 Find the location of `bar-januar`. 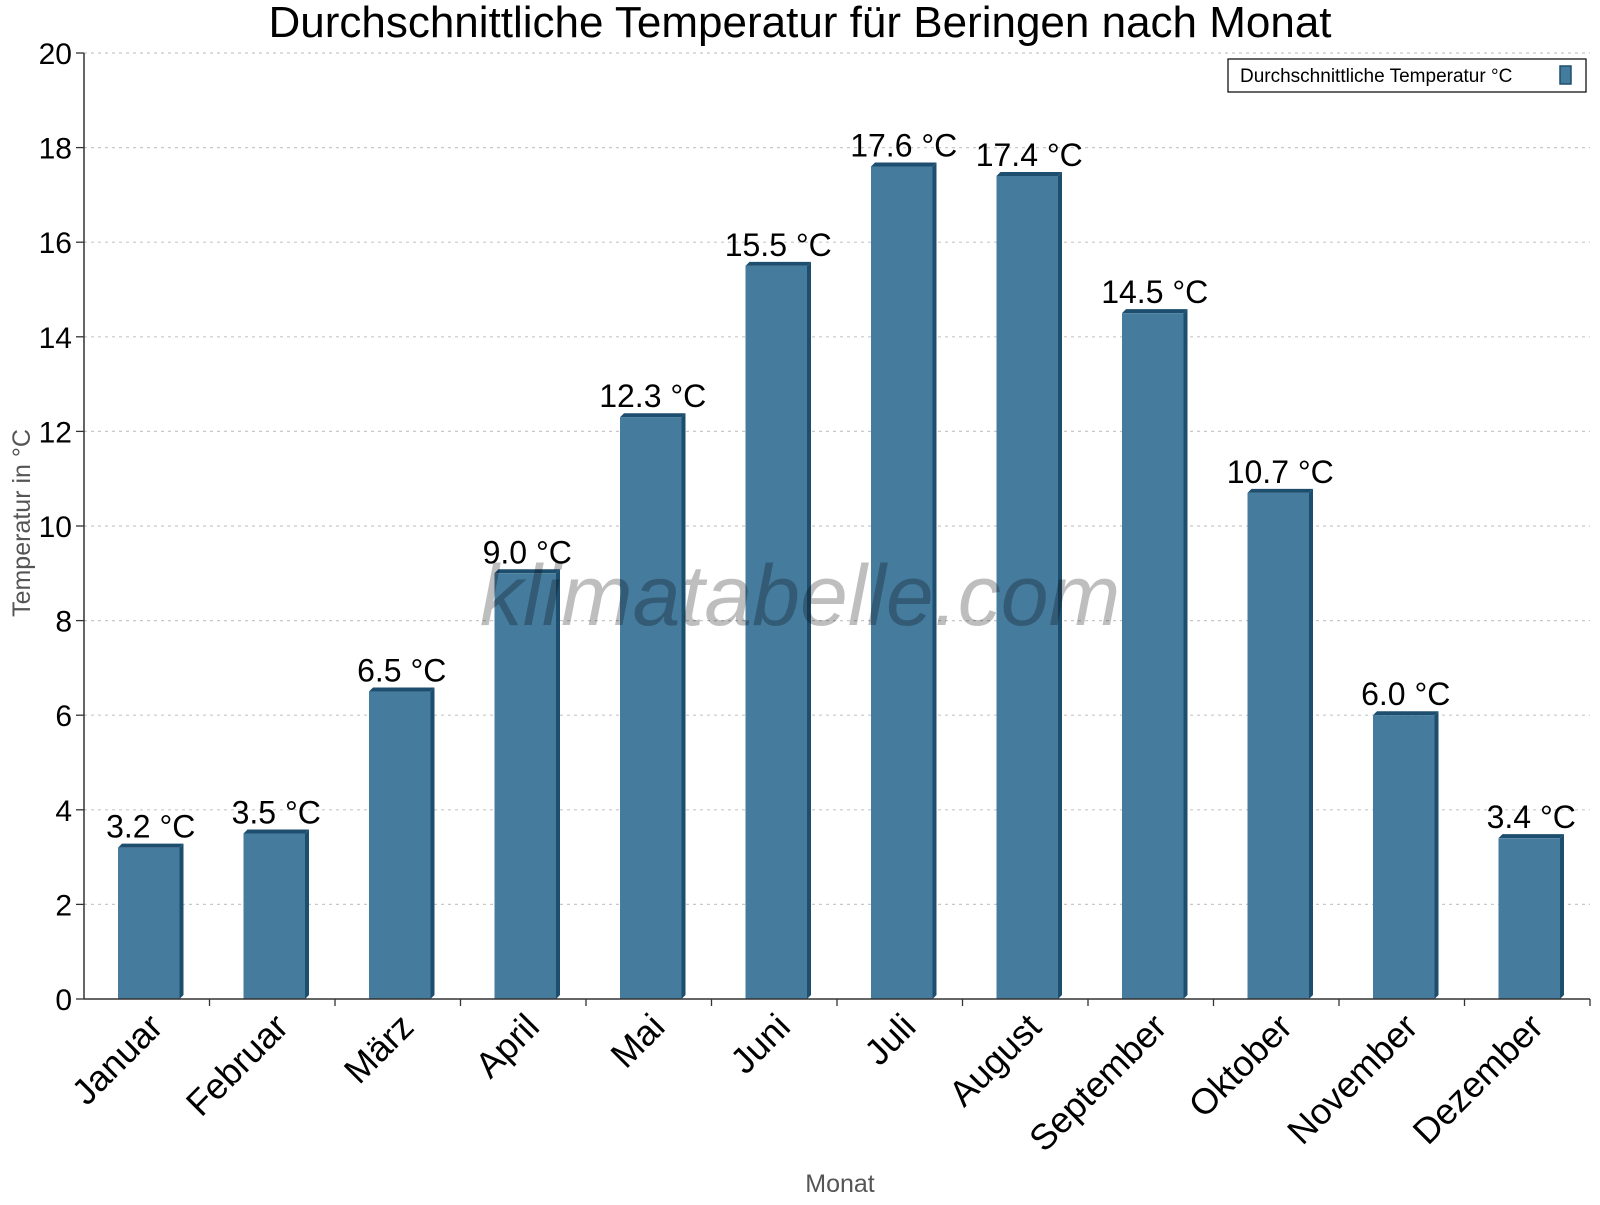

bar-januar is located at coordinates (151, 921).